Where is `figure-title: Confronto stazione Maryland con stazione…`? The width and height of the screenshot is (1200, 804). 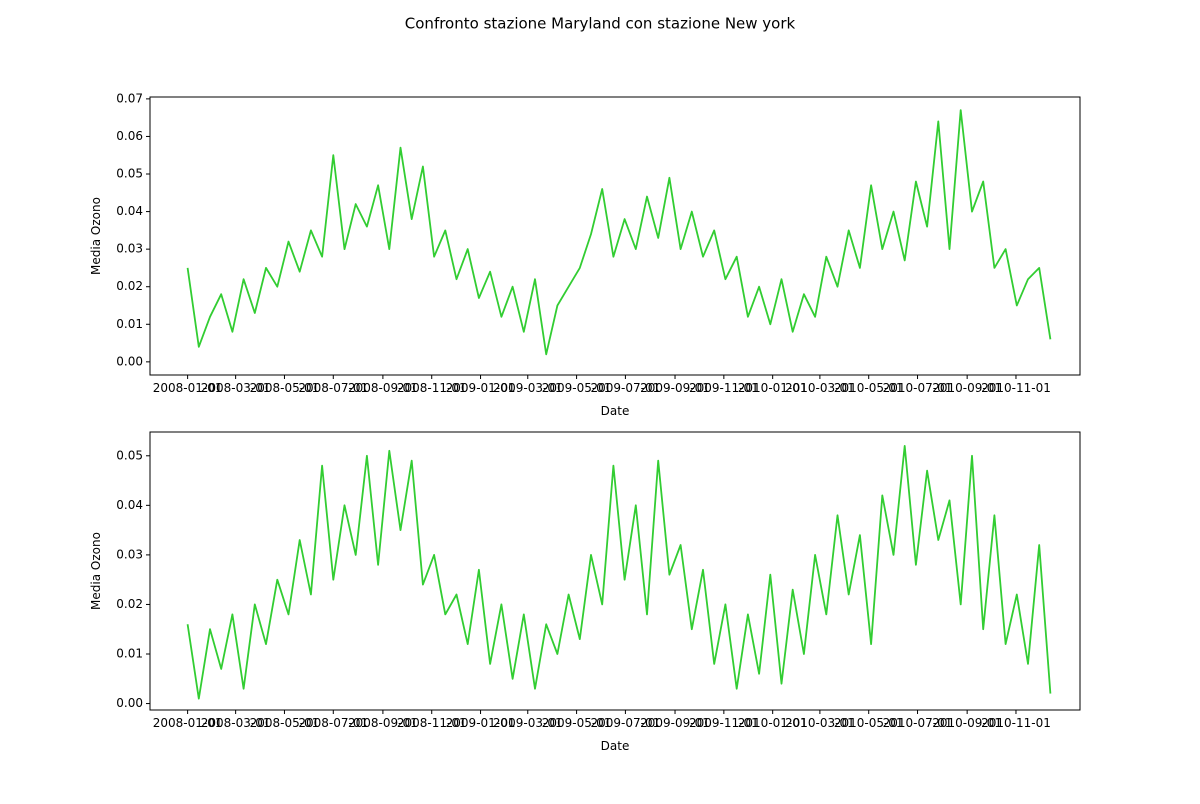 figure-title: Confronto stazione Maryland con stazione… is located at coordinates (600, 24).